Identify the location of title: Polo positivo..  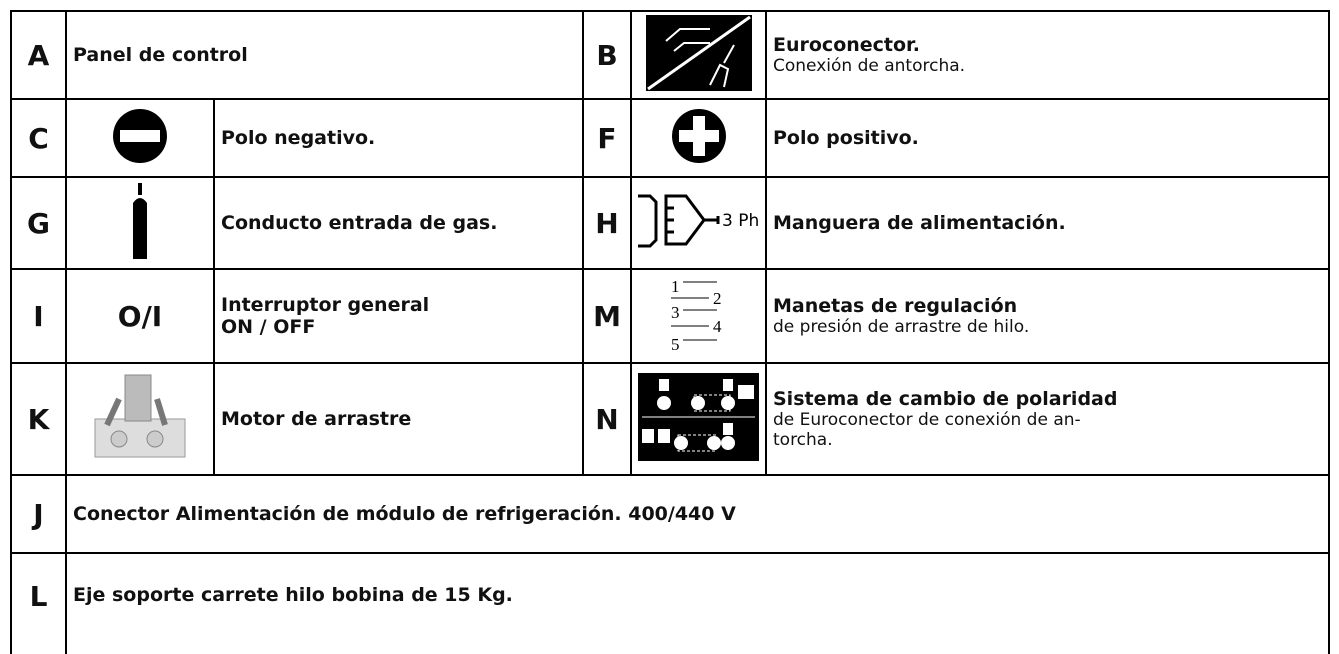
(846, 138).